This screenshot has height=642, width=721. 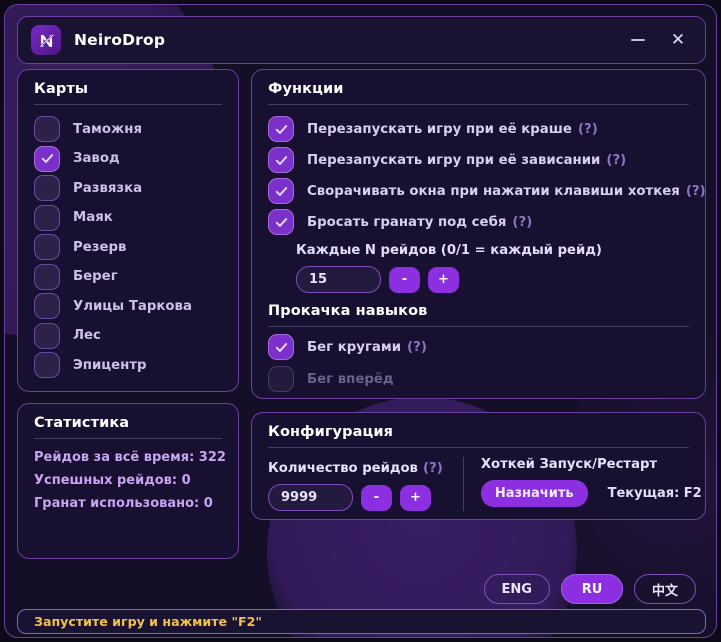 What do you see at coordinates (87, 335) in the screenshot?
I see `map-label-7: Лес` at bounding box center [87, 335].